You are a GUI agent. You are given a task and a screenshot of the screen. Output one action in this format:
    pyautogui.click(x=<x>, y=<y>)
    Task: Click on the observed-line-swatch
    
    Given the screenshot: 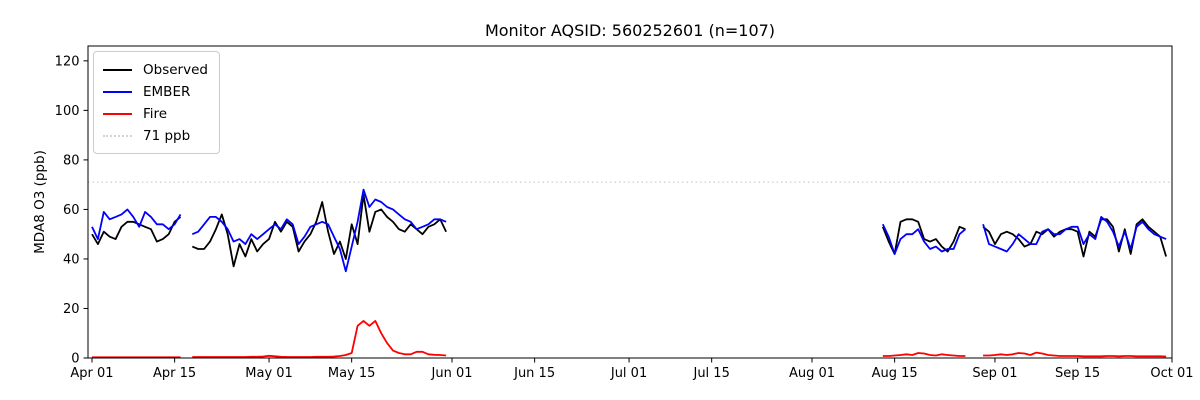 What is the action you would take?
    pyautogui.click(x=117, y=70)
    